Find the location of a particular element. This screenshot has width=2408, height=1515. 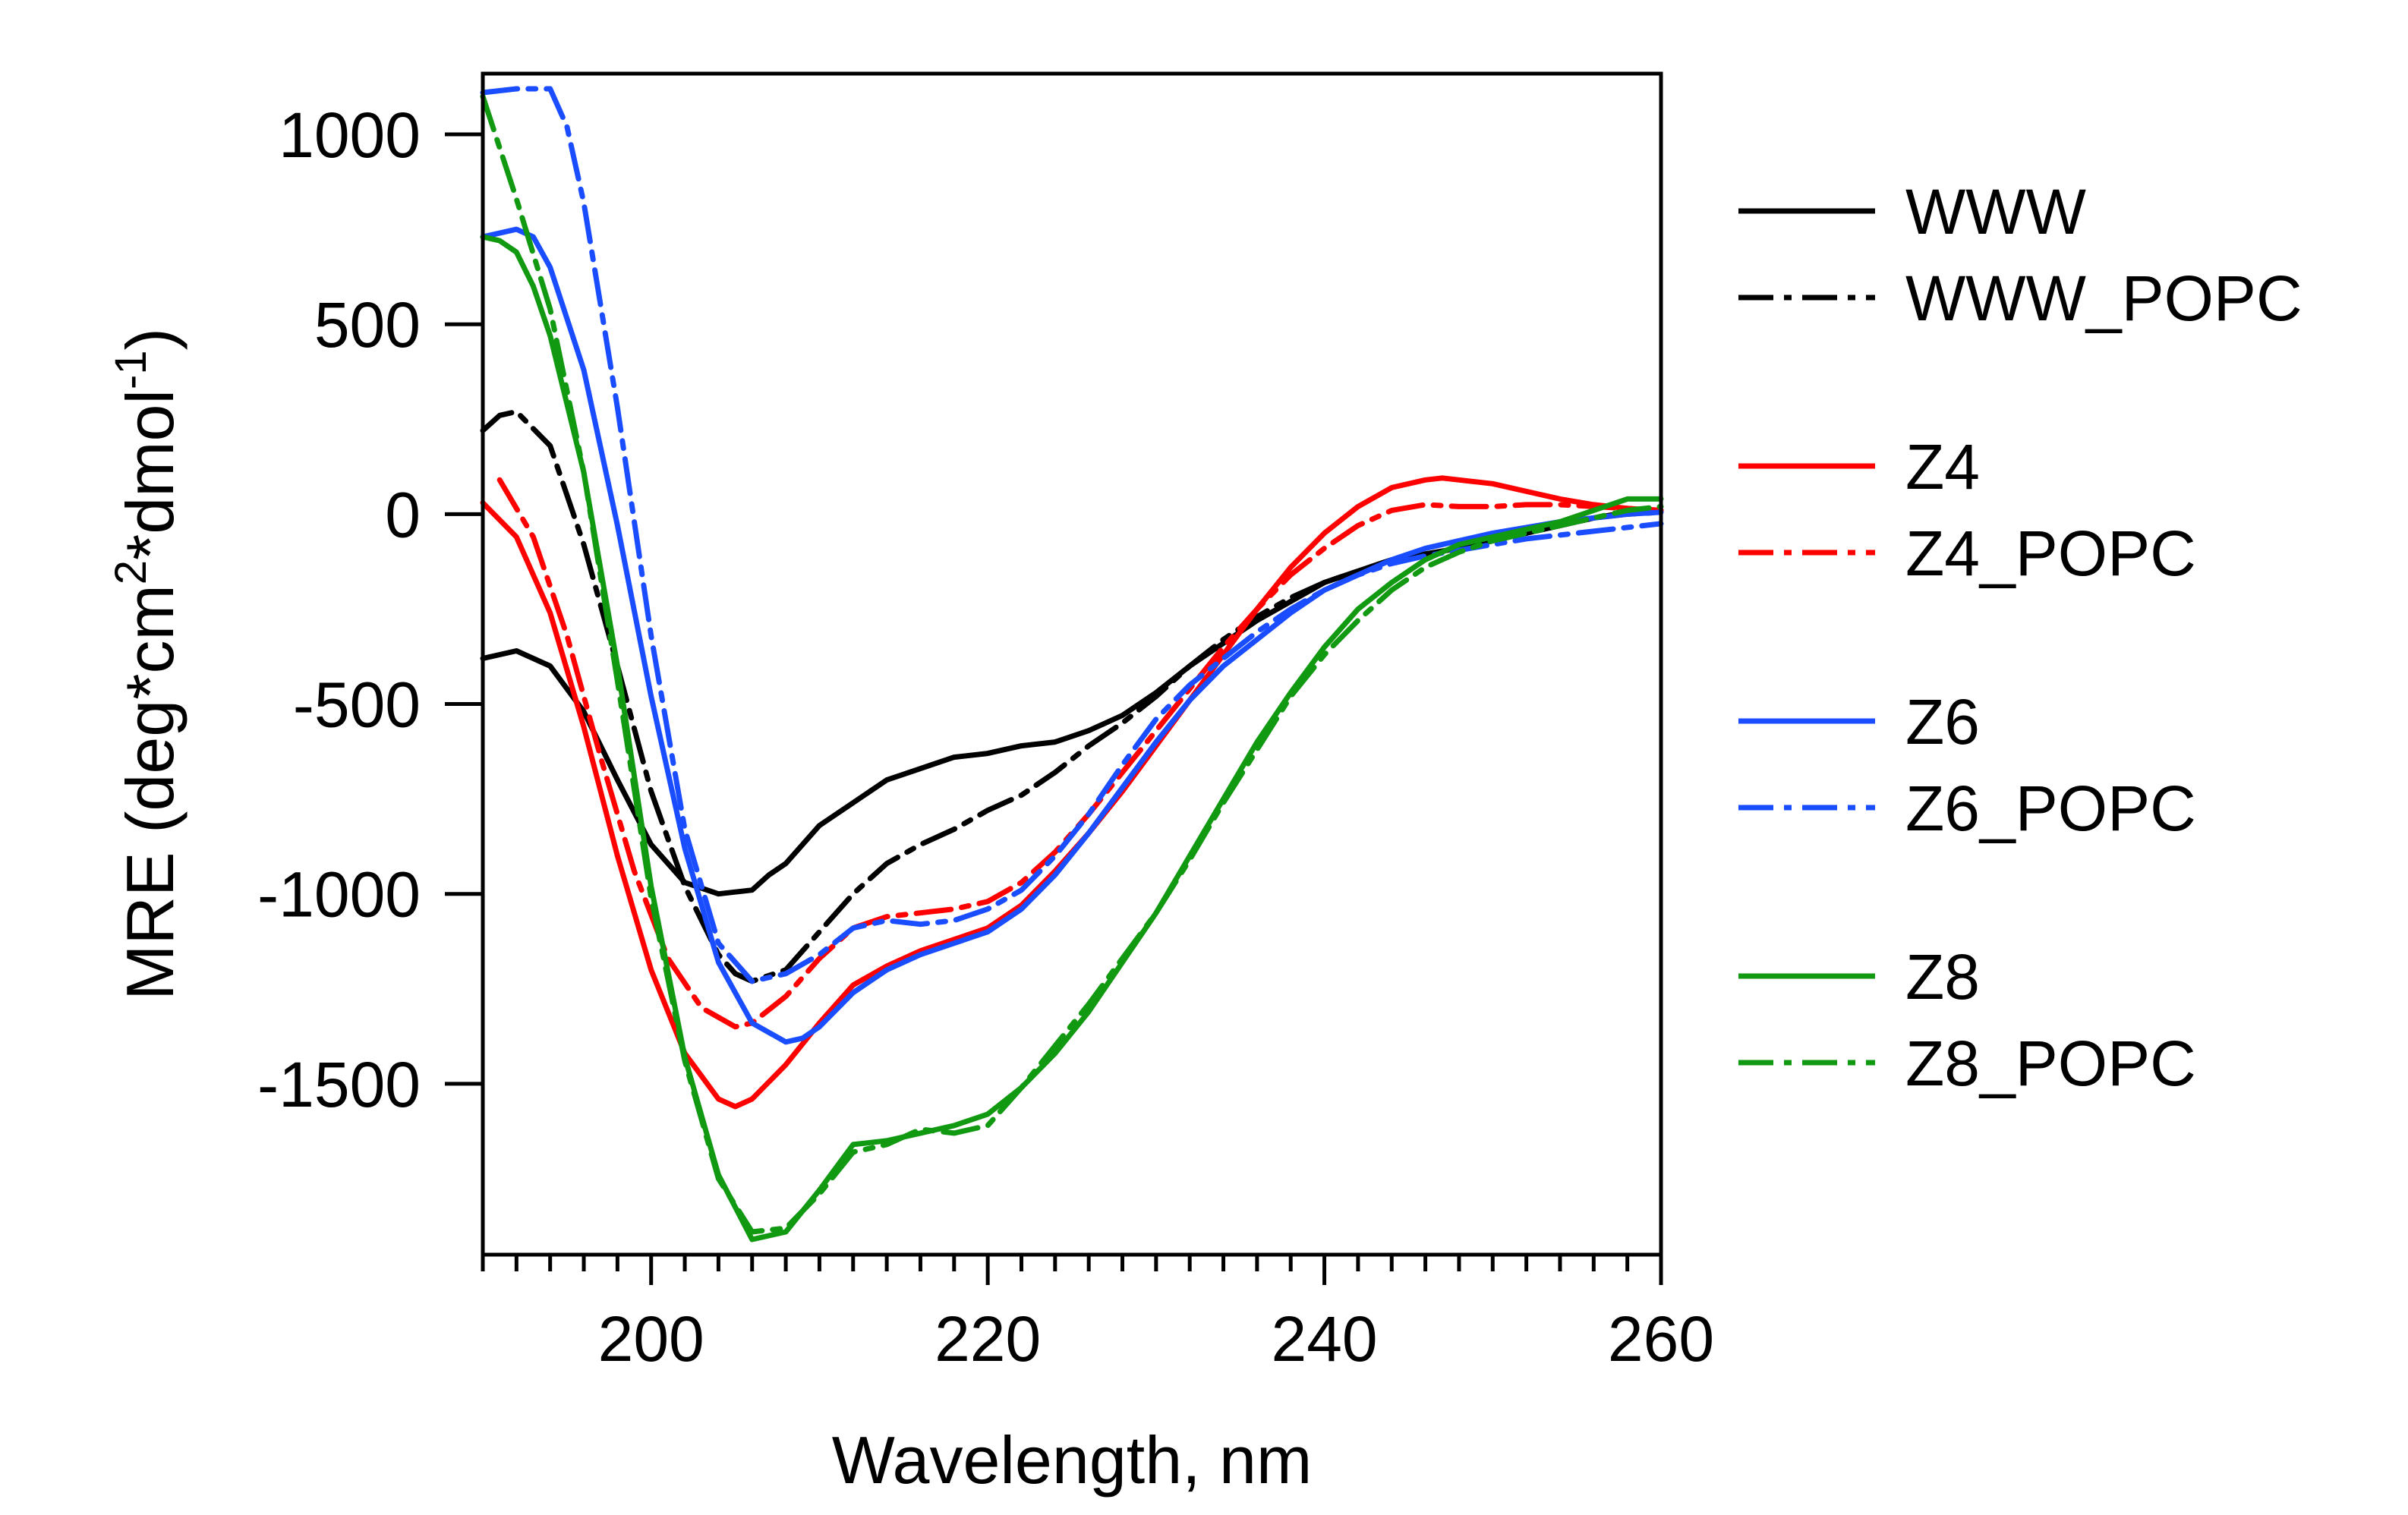

x-axis-title: Wavelength, nm is located at coordinates (1072, 1460).